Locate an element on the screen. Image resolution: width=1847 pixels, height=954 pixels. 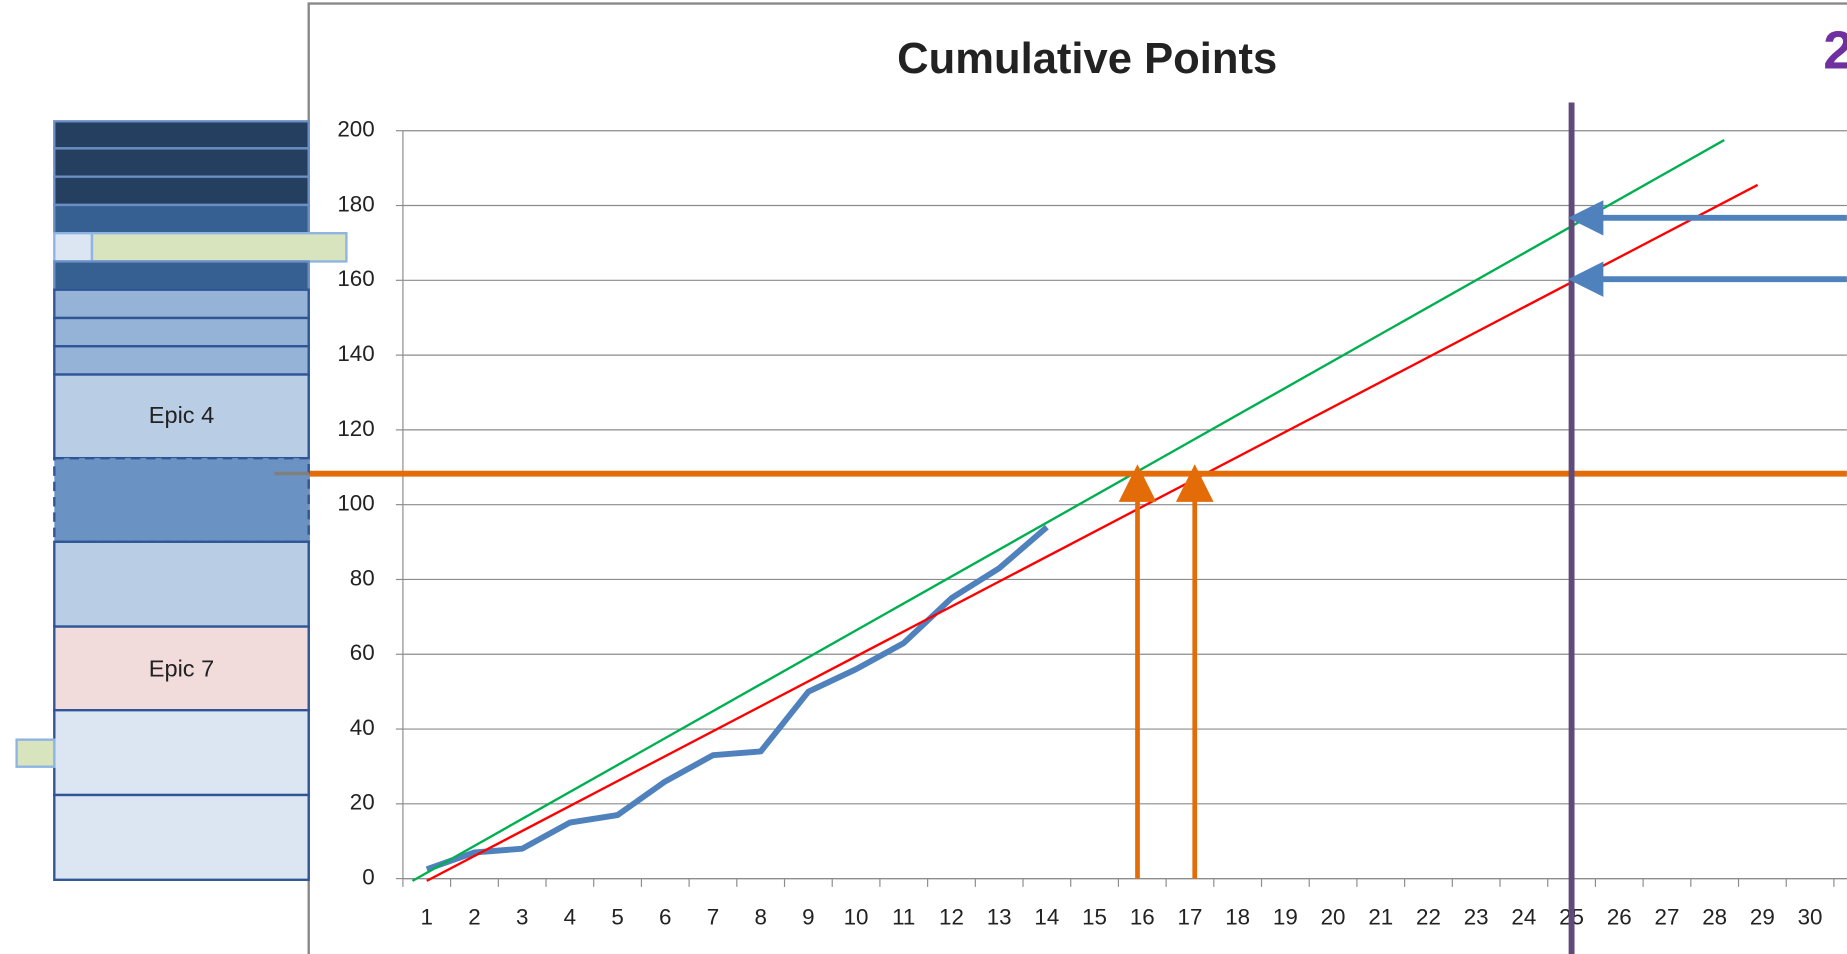
epic-label: Epic 4 is located at coordinates (181, 415).